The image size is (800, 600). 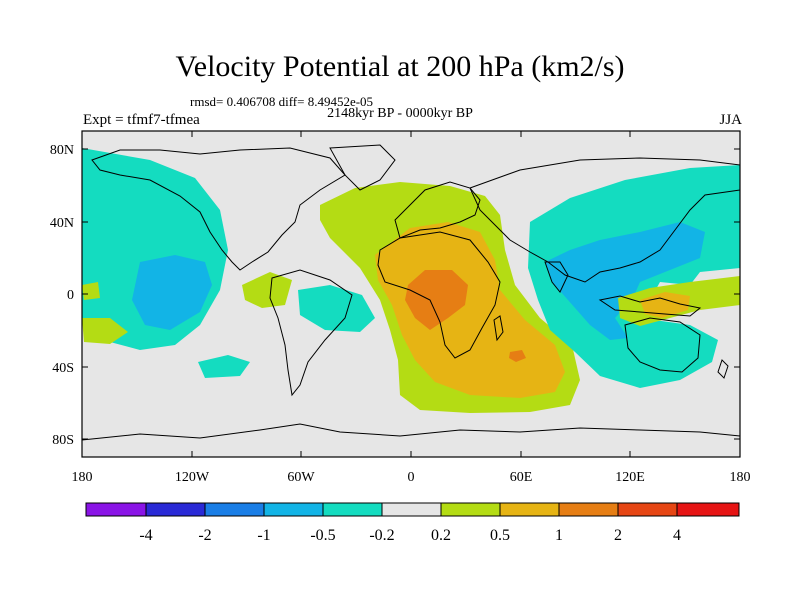 What do you see at coordinates (62, 150) in the screenshot?
I see `lat-label: 80N` at bounding box center [62, 150].